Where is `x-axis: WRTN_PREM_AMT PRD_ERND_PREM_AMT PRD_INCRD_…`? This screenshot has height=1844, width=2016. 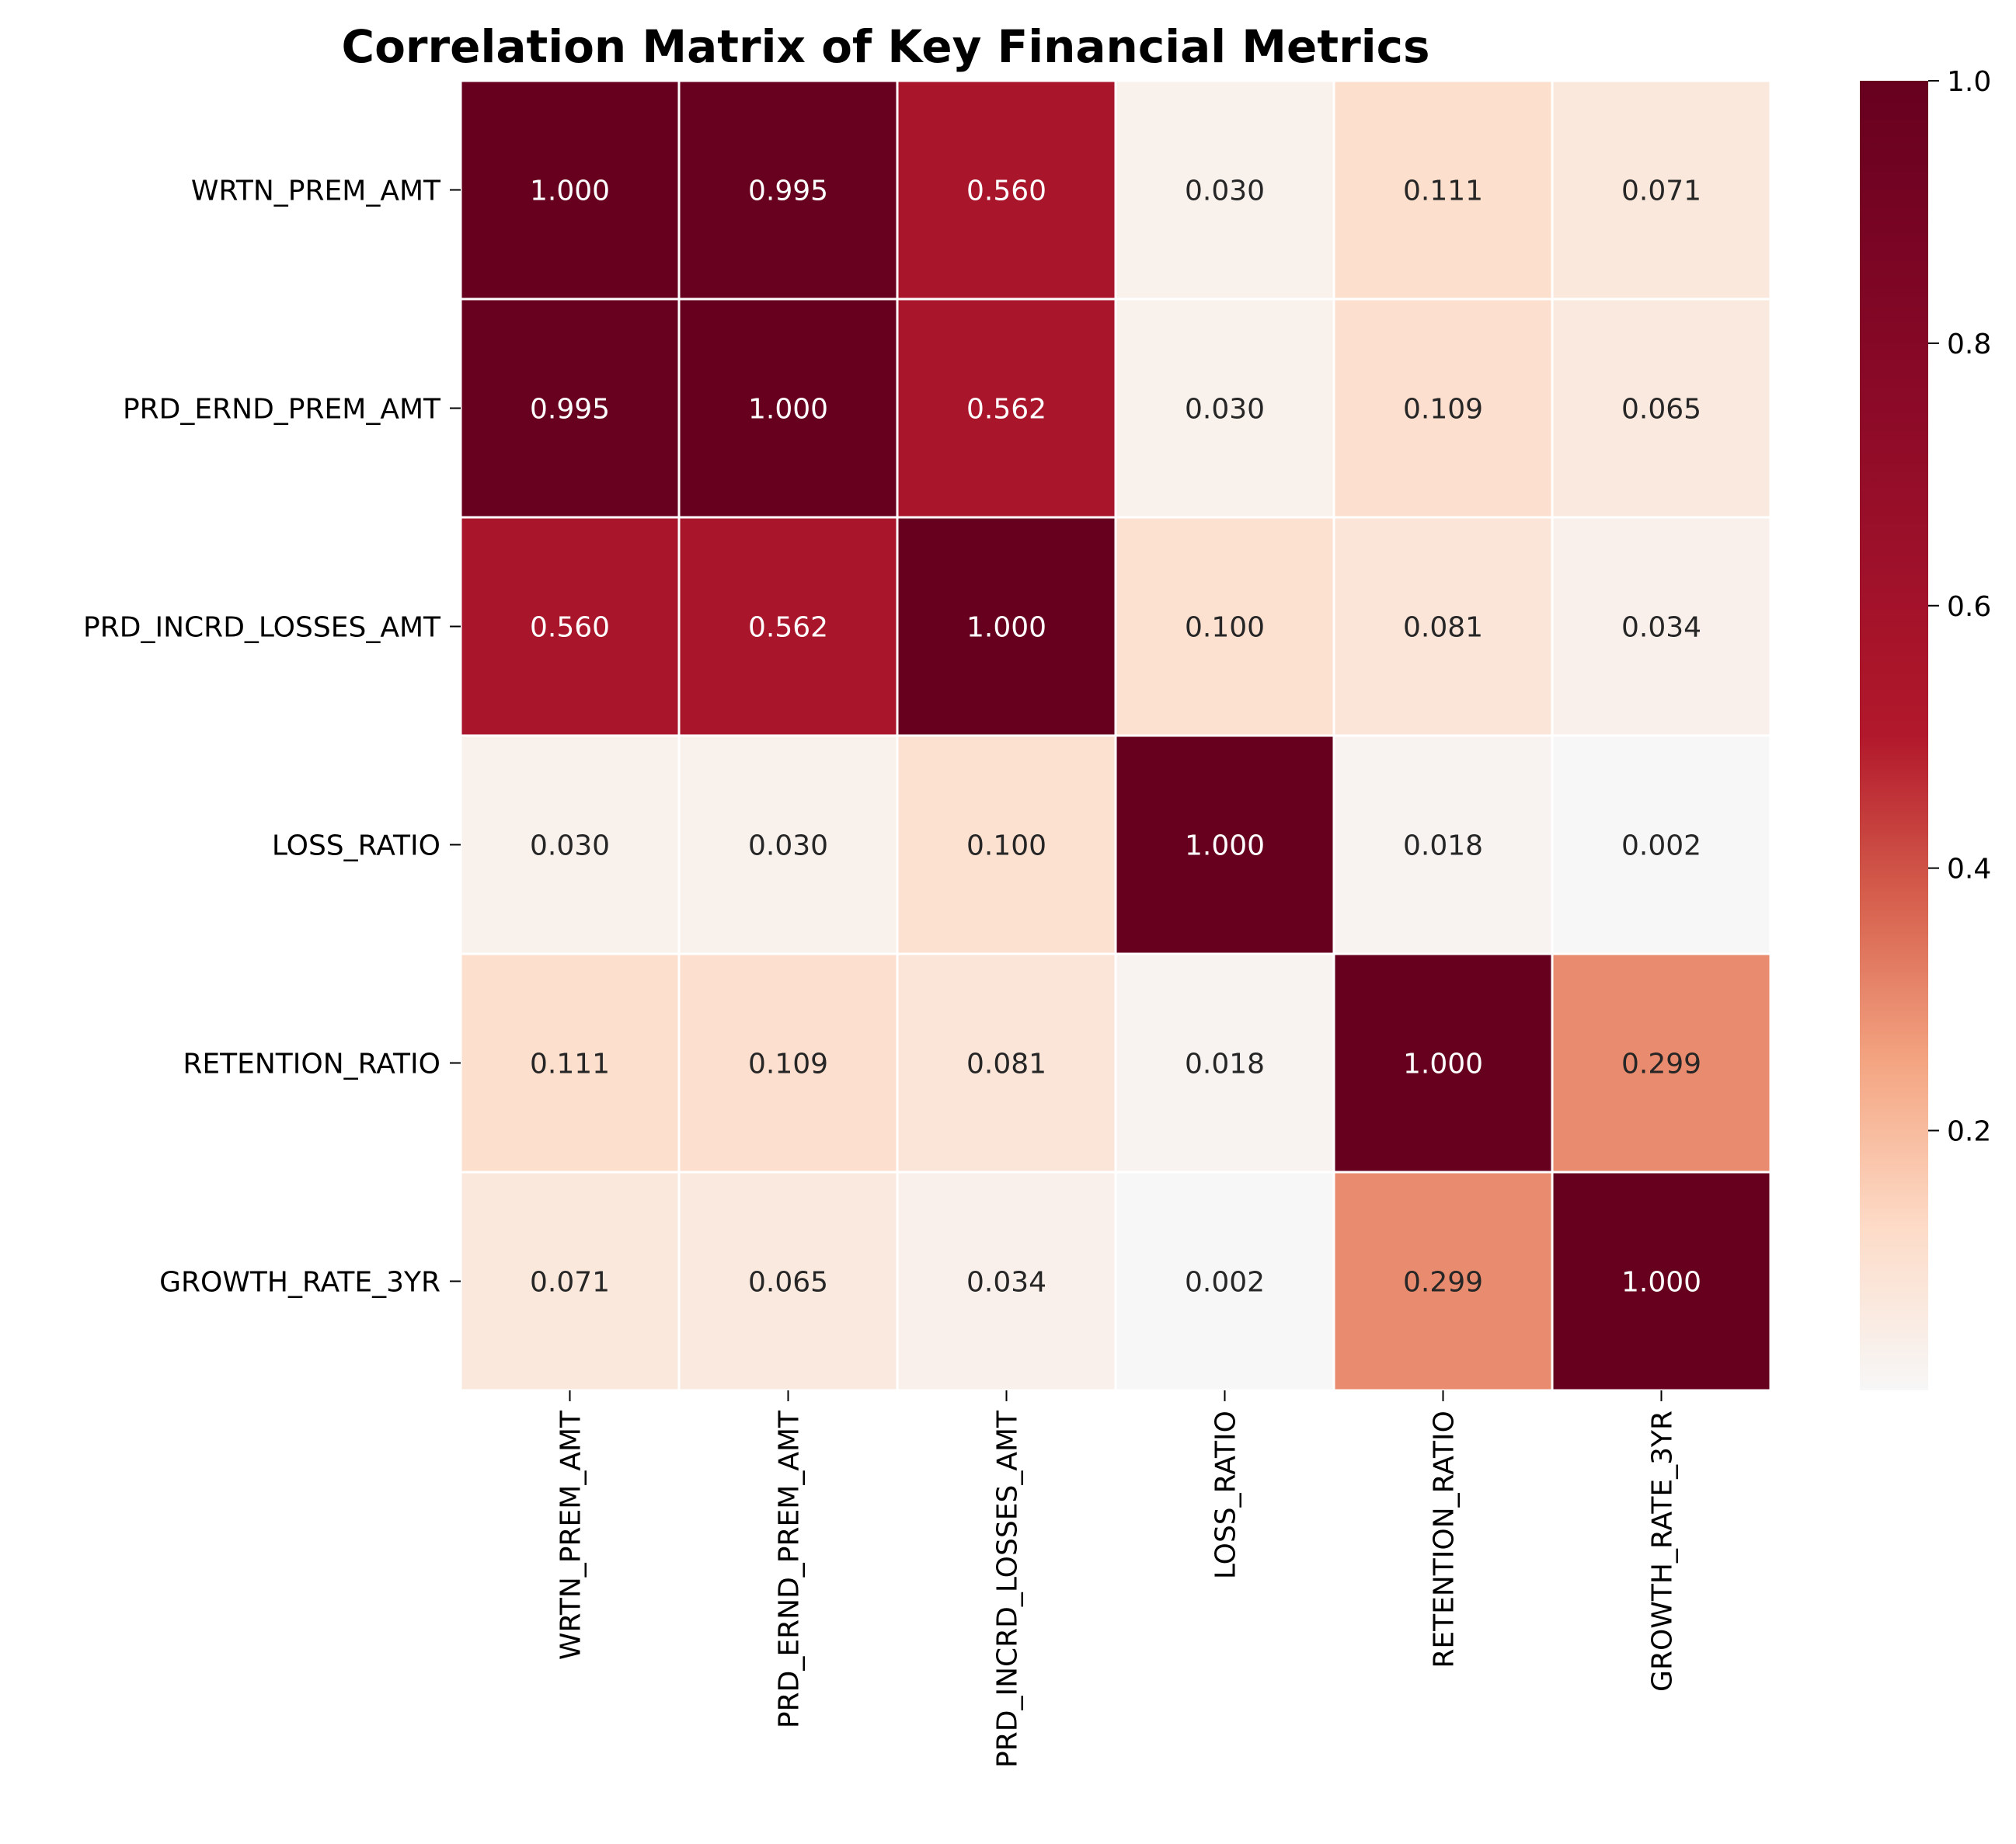
x-axis: WRTN_PREM_AMT PRD_ERND_PREM_AMT PRD_INCRD_… is located at coordinates (1117, 1579).